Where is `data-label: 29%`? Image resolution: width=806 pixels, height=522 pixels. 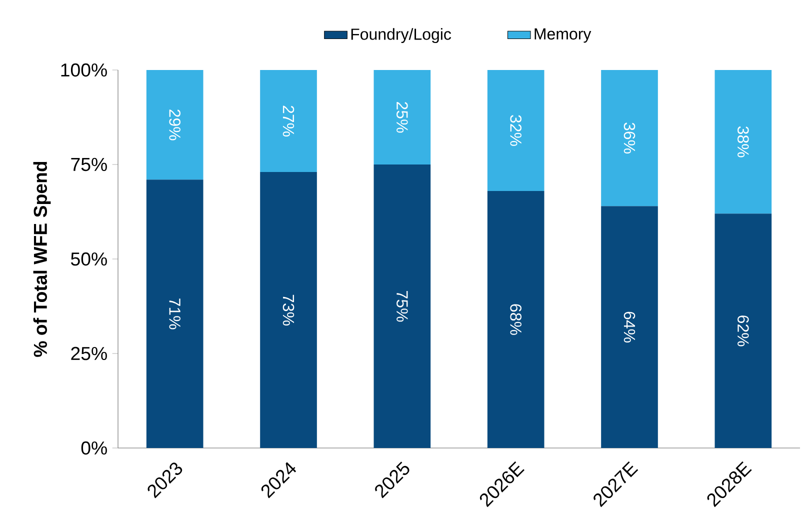
data-label: 29% is located at coordinates (174, 125).